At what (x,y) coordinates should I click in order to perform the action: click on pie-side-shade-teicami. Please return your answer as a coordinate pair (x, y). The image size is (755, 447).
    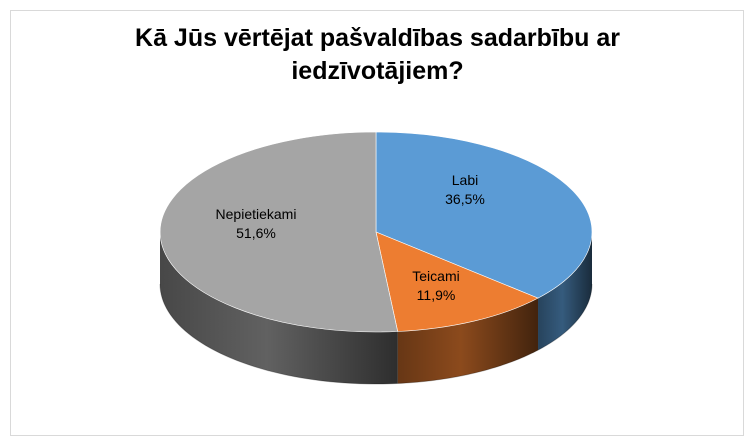
    Looking at the image, I should click on (468, 341).